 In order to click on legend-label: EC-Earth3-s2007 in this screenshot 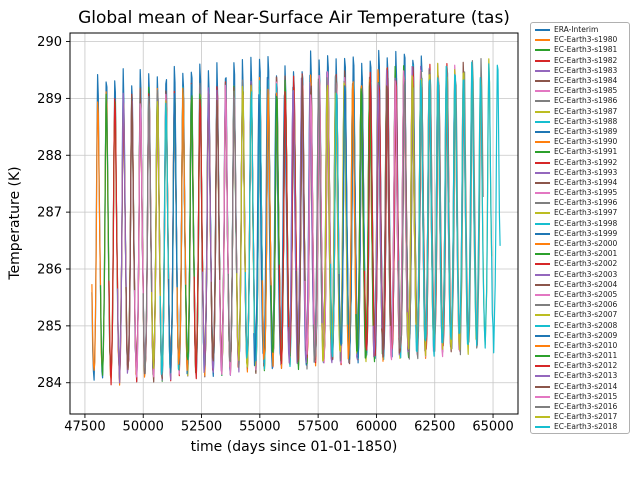, I will do `click(586, 315)`.